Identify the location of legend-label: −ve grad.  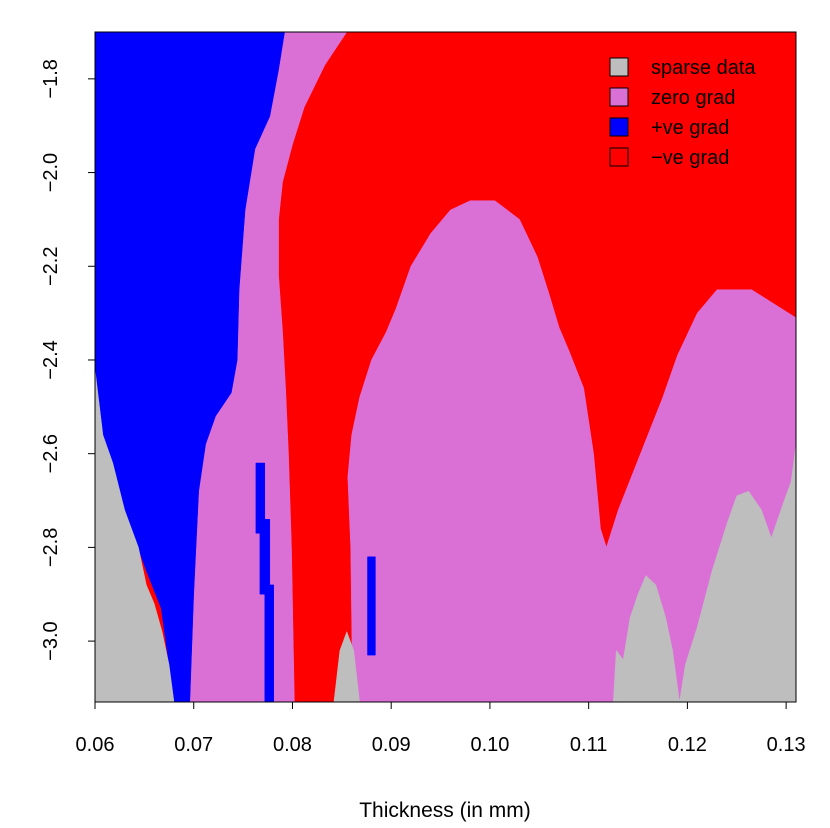
(690, 158).